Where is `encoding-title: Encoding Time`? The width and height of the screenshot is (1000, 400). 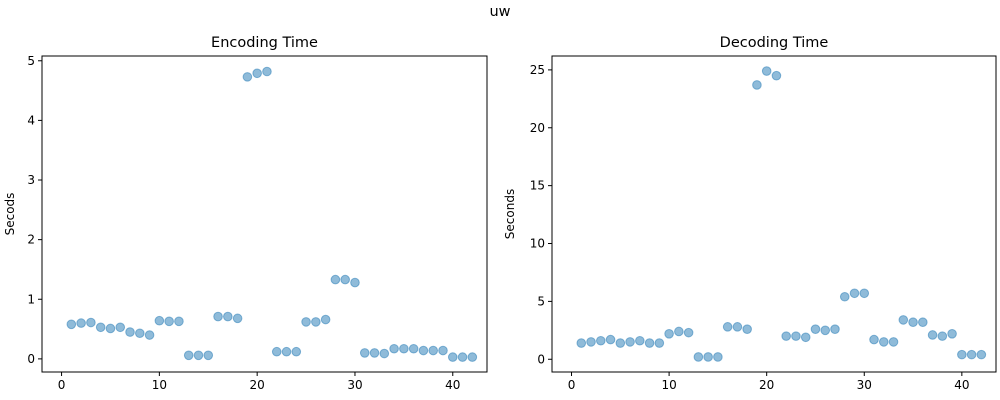 encoding-title: Encoding Time is located at coordinates (264, 43).